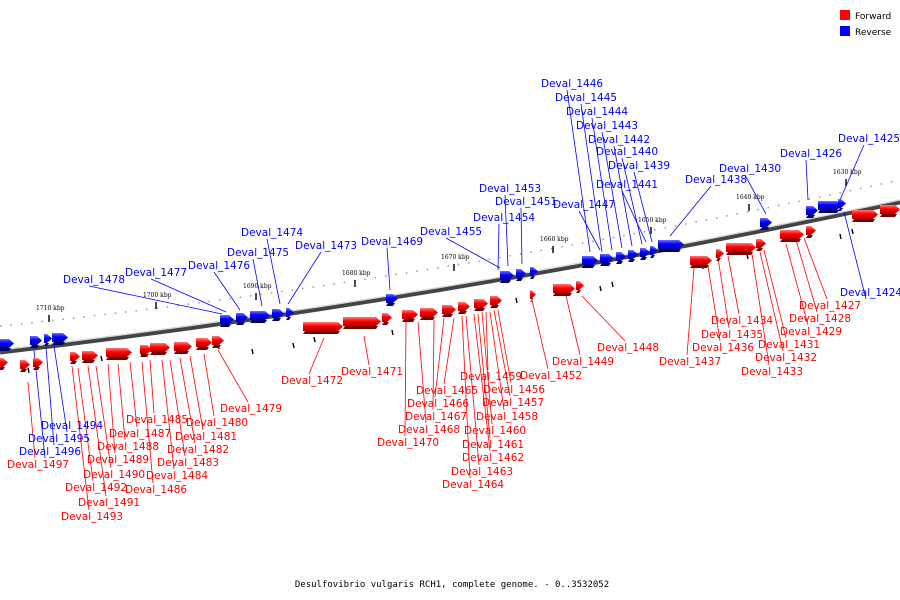 Image resolution: width=900 pixels, height=600 pixels. I want to click on gene-label-deval-1424: Deval_1424, so click(870, 293).